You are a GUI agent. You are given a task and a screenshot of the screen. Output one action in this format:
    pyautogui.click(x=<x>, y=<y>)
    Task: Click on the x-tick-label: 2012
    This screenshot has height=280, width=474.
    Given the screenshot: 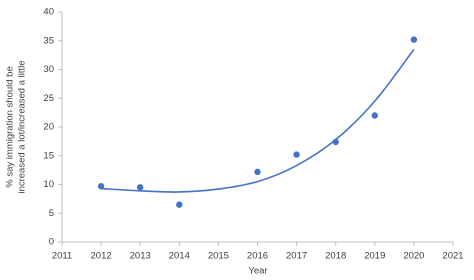 What is the action you would take?
    pyautogui.click(x=101, y=256)
    